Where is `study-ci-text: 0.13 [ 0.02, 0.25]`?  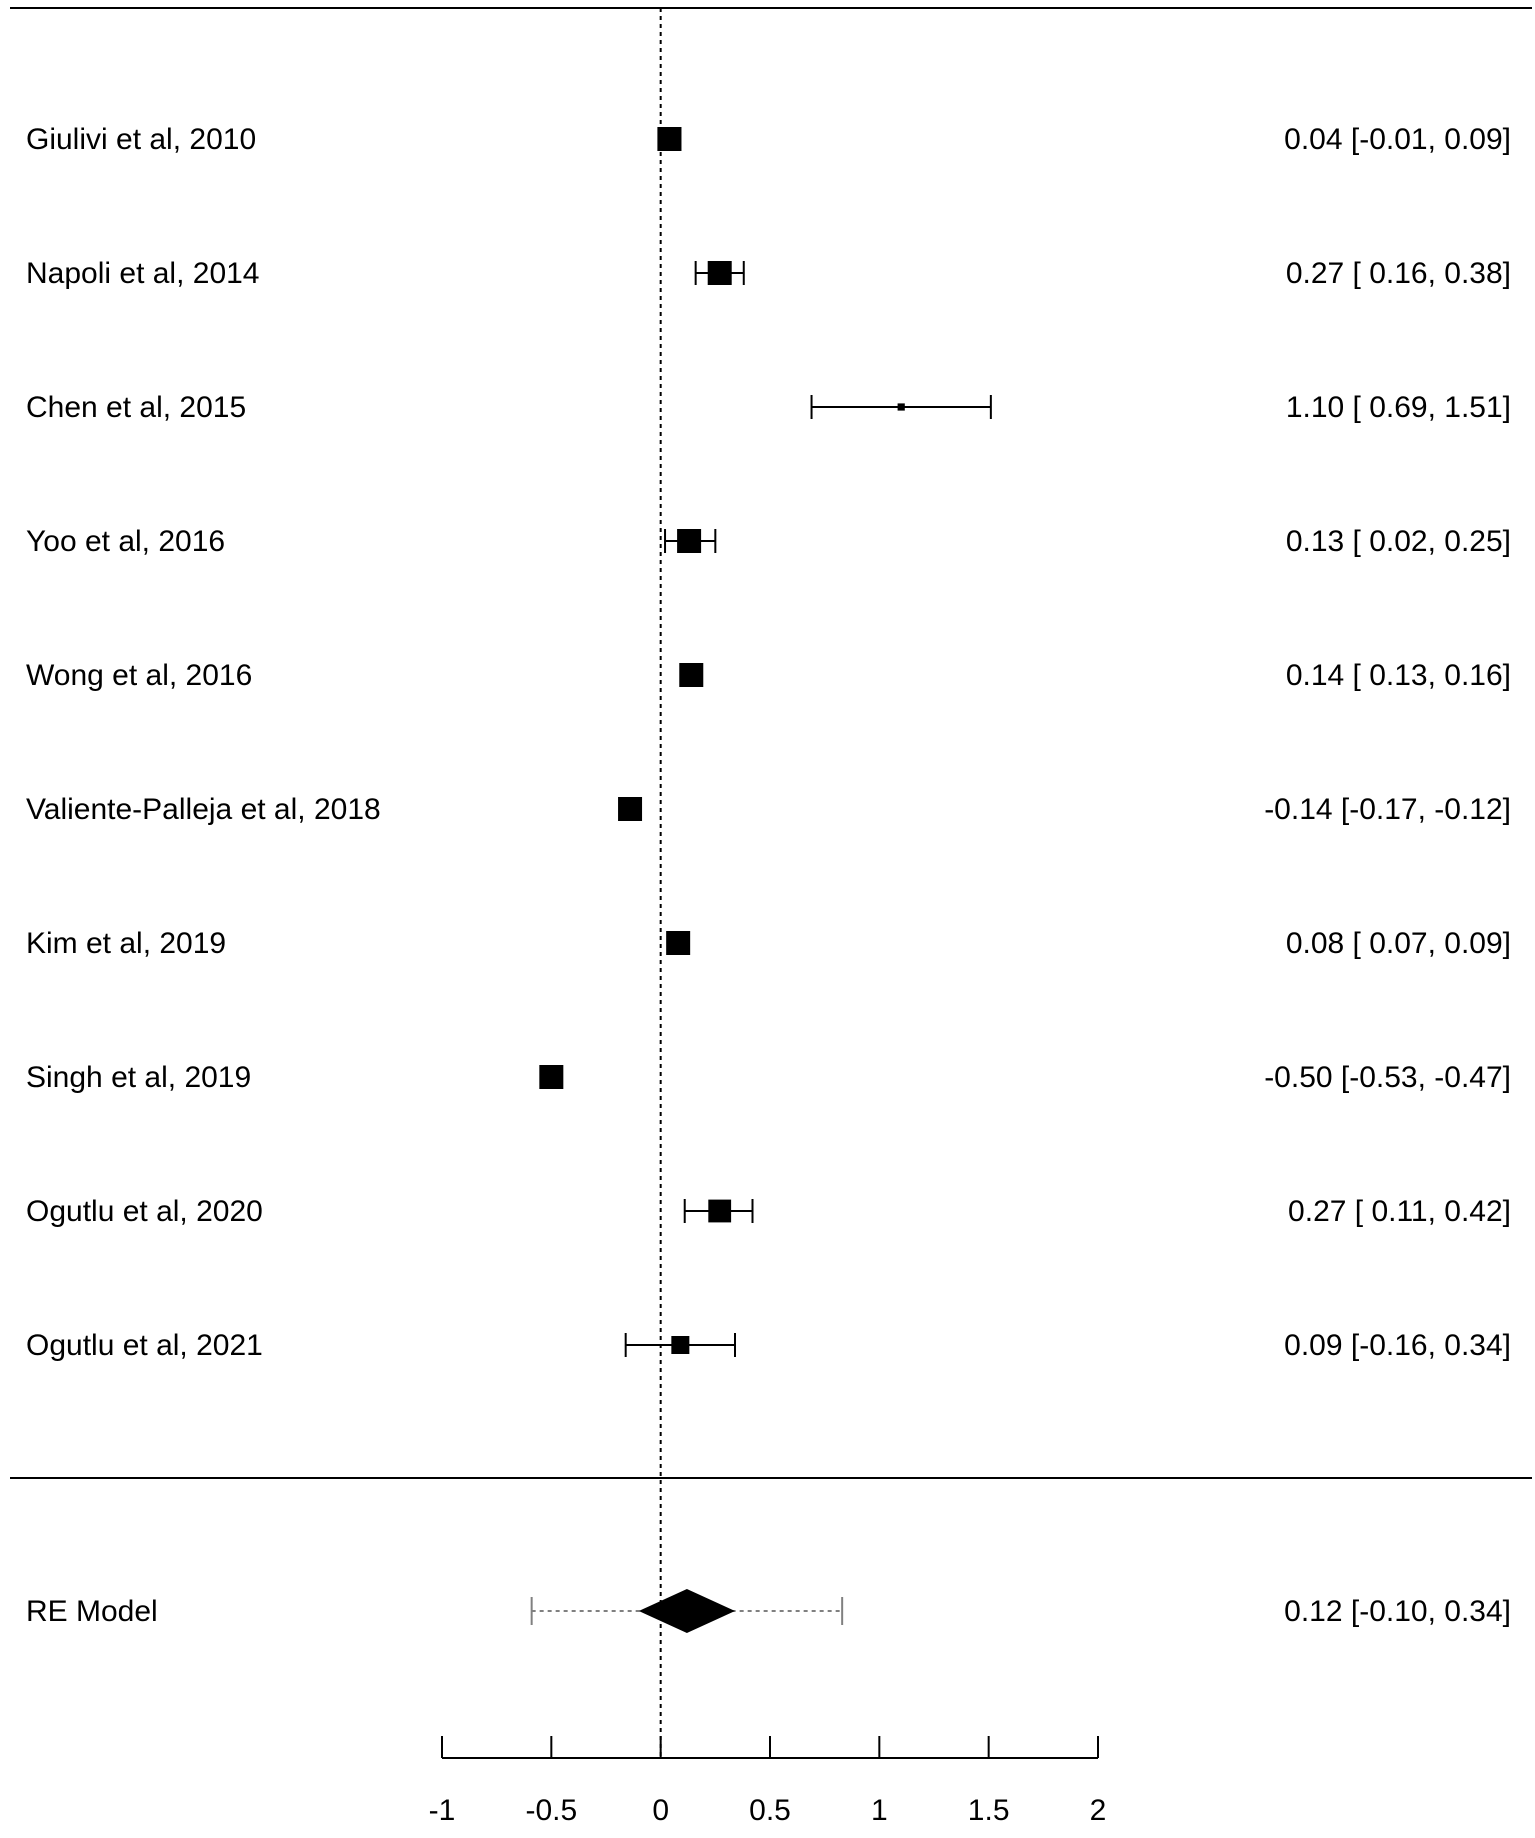
study-ci-text: 0.13 [ 0.02, 0.25] is located at coordinates (1398, 541).